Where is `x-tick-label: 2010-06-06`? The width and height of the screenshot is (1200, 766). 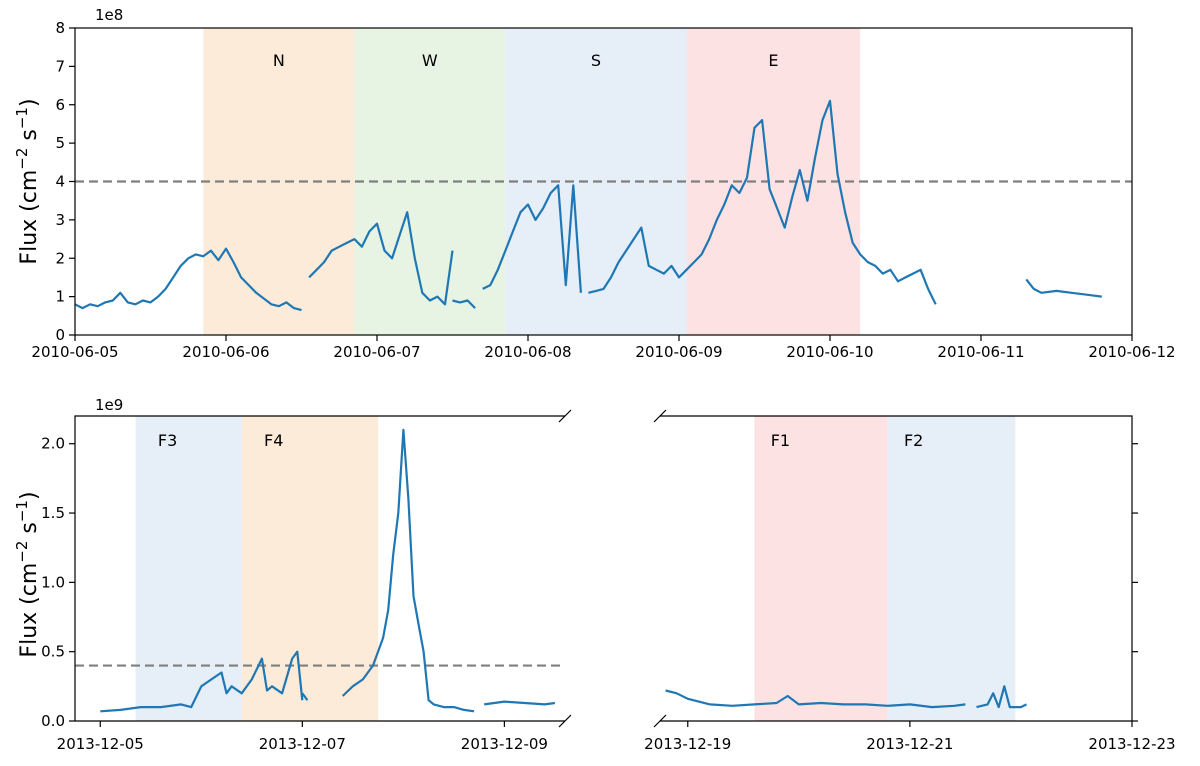 x-tick-label: 2010-06-06 is located at coordinates (225, 352).